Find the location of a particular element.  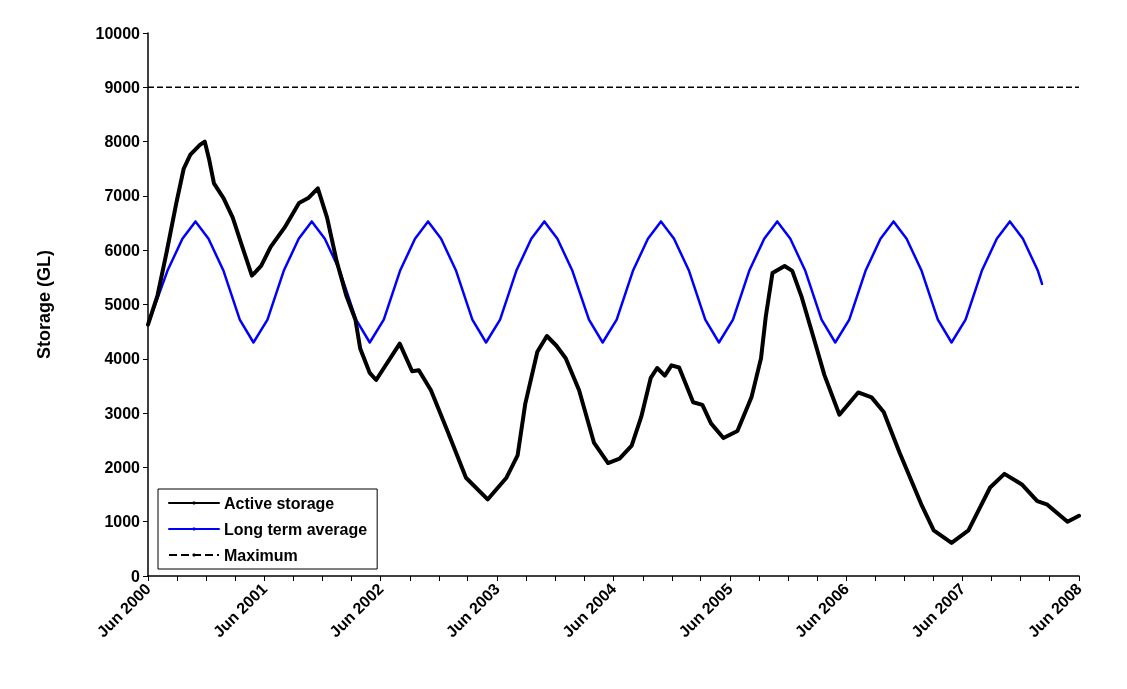

y-tick-label: 3000 is located at coordinates (122, 413).